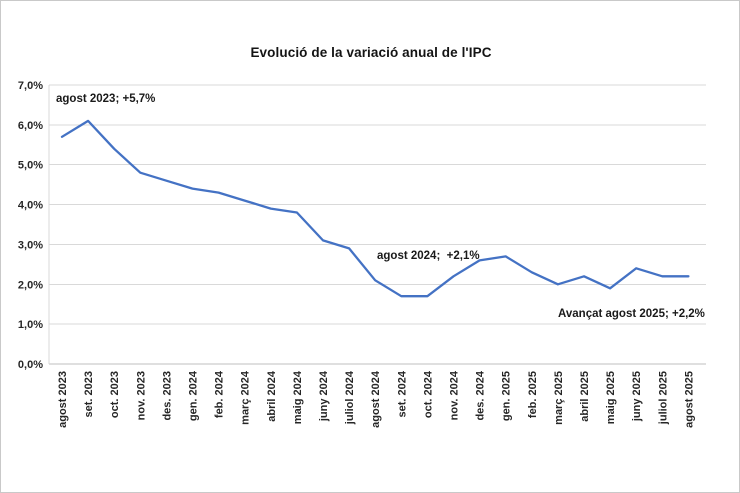  I want to click on x-axis-tick-label: nov. 2024, so click(455, 395).